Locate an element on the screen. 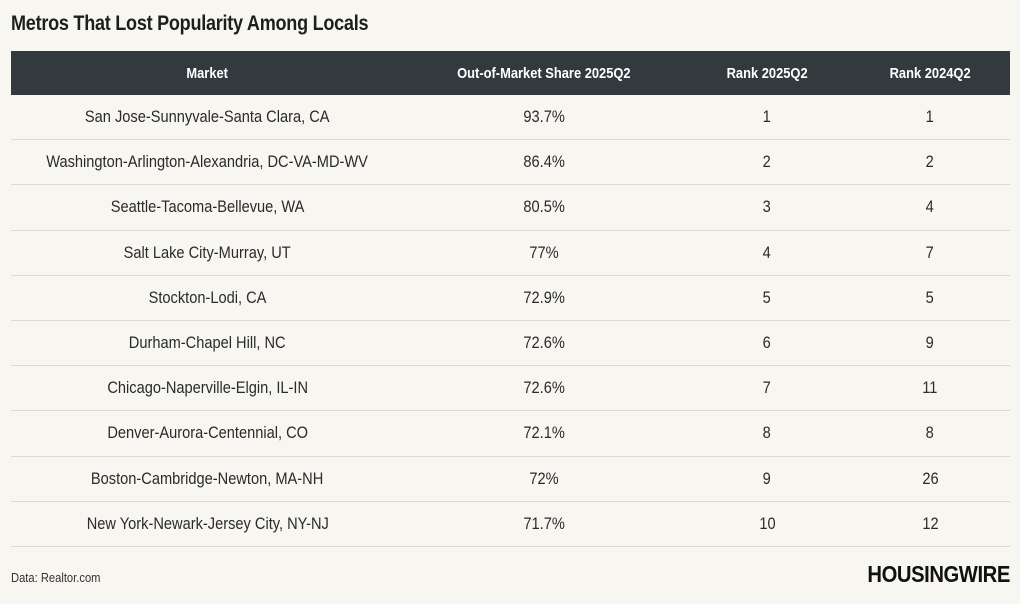  cell-rank-2024q2: 7 is located at coordinates (930, 252).